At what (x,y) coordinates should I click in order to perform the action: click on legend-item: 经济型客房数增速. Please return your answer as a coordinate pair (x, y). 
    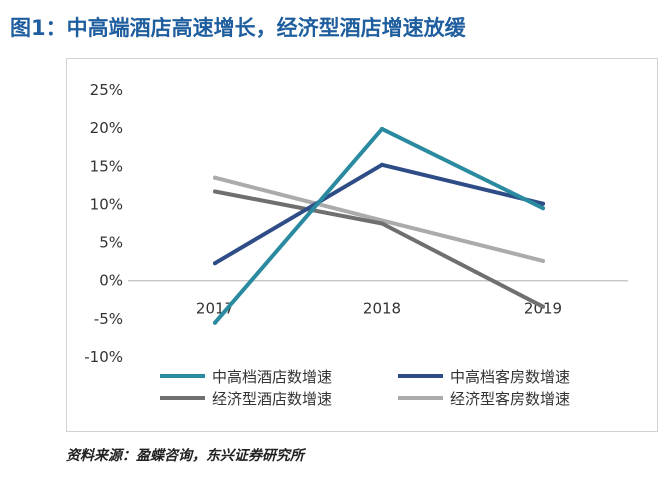
    Looking at the image, I should click on (484, 399).